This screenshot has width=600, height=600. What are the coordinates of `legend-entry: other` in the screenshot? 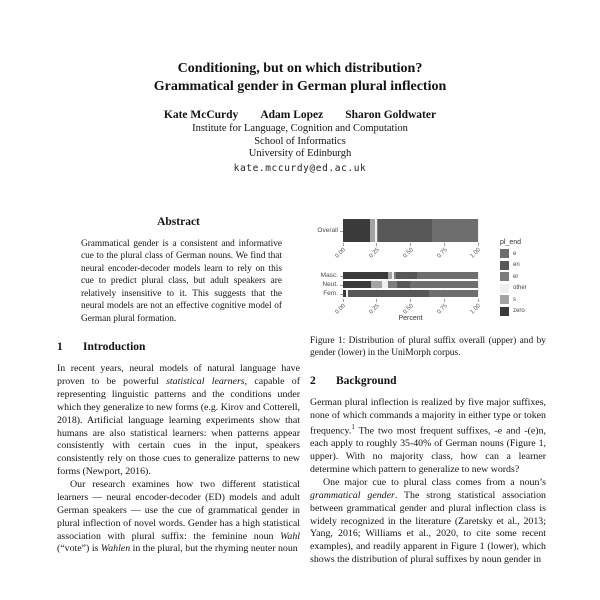 It's located at (513, 288).